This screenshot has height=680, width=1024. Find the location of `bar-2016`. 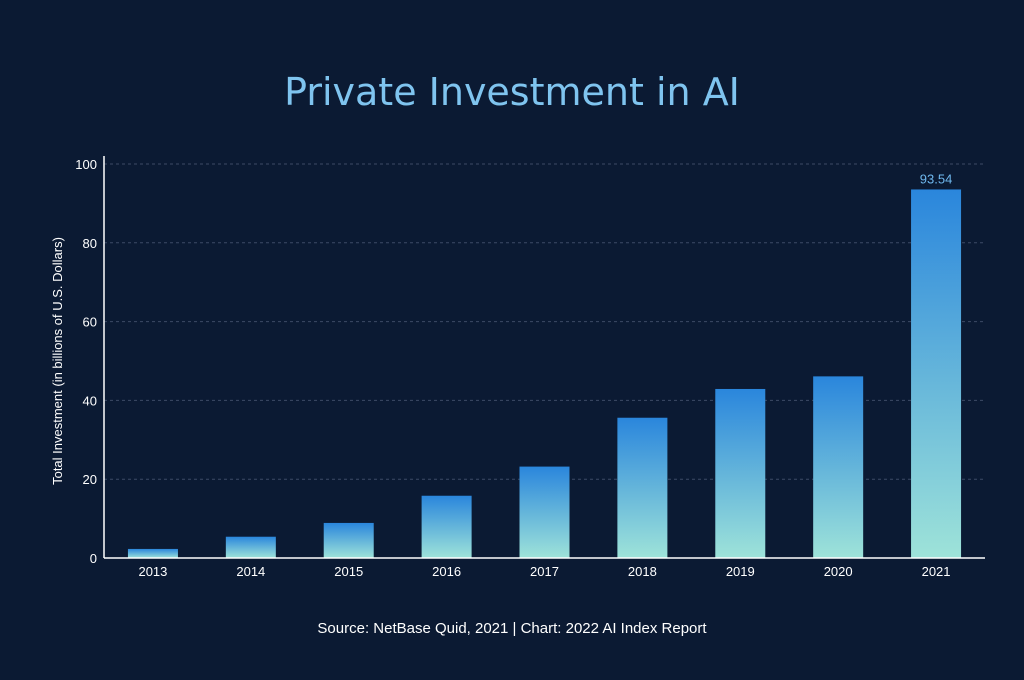

bar-2016 is located at coordinates (446, 526).